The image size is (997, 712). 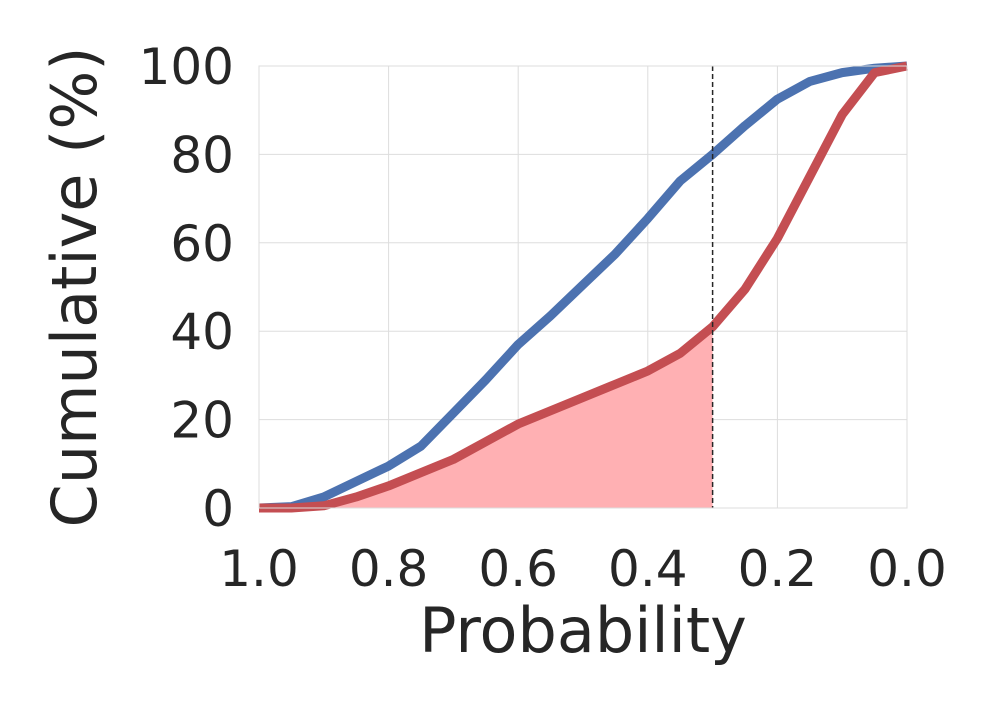 I want to click on y-tick-label: 20, so click(x=202, y=421).